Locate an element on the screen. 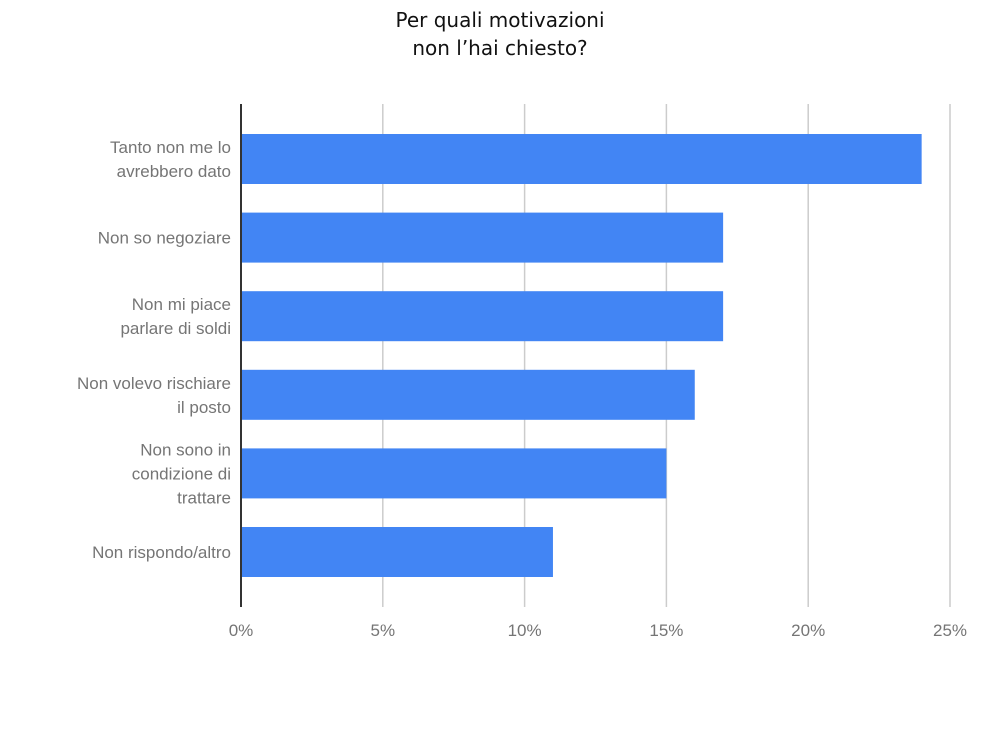  category-label-line: il posto is located at coordinates (204, 407).